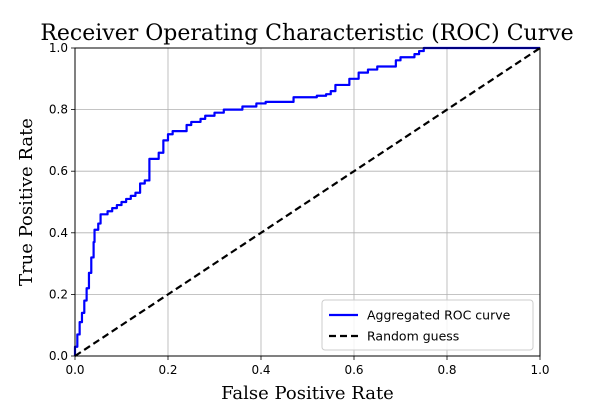  Describe the element at coordinates (307, 391) in the screenshot. I see `x-axis-label: False Positive Rate` at that location.